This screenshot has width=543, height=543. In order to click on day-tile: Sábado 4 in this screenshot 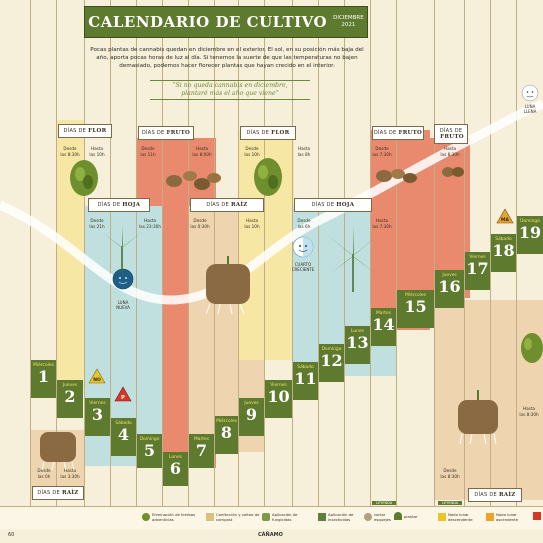, I will do `click(123, 437)`.